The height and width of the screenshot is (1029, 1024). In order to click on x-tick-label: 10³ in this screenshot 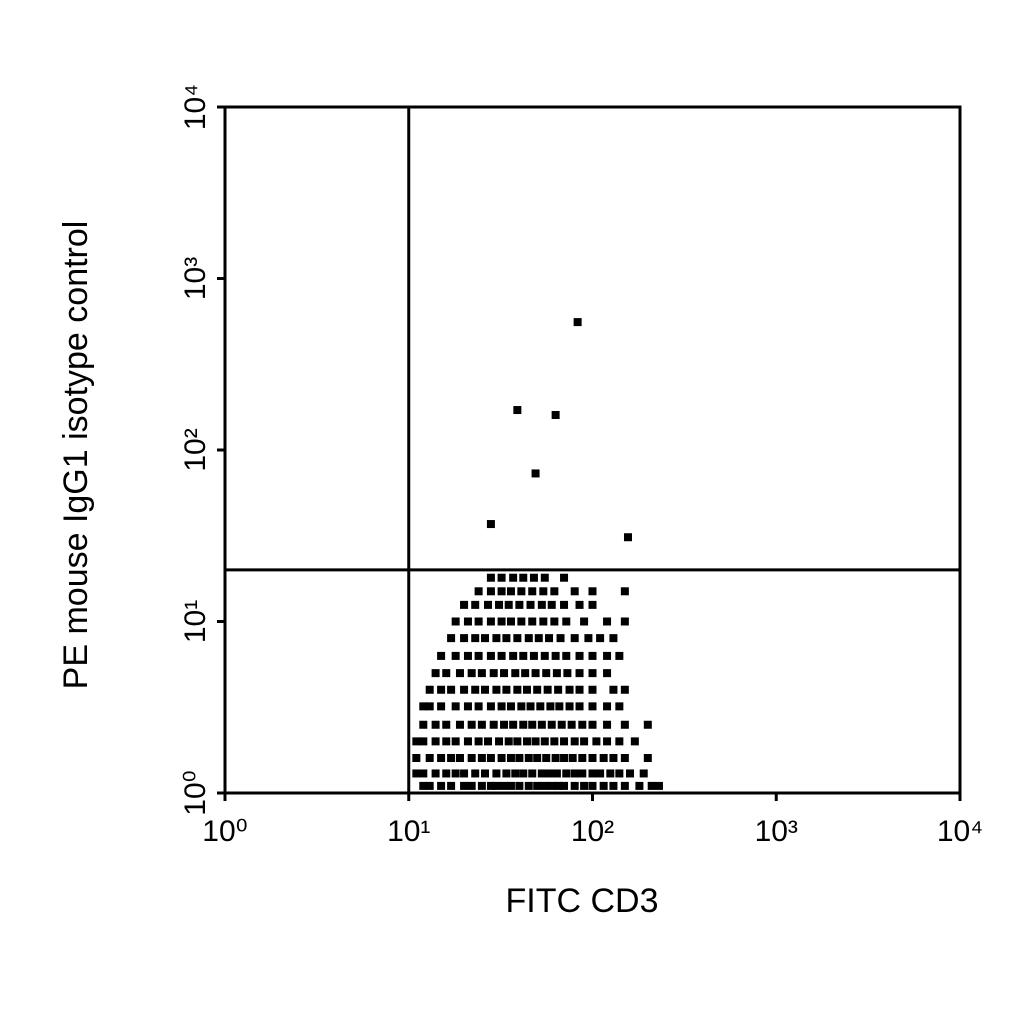, I will do `click(776, 831)`.